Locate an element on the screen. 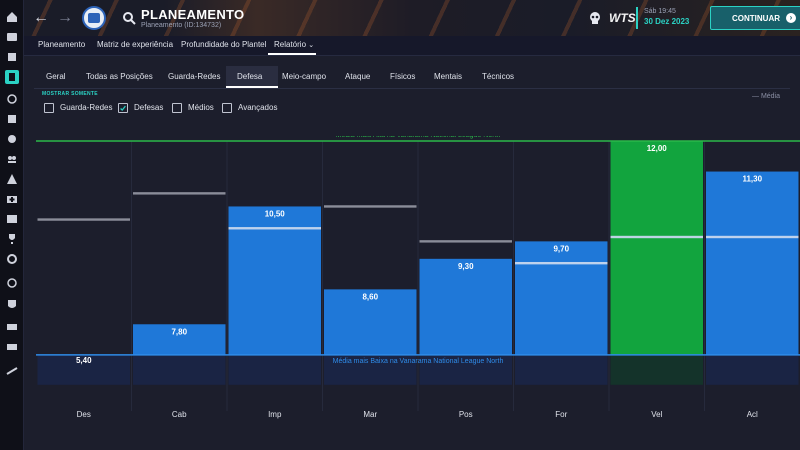  average-marker-mar is located at coordinates (370, 206).